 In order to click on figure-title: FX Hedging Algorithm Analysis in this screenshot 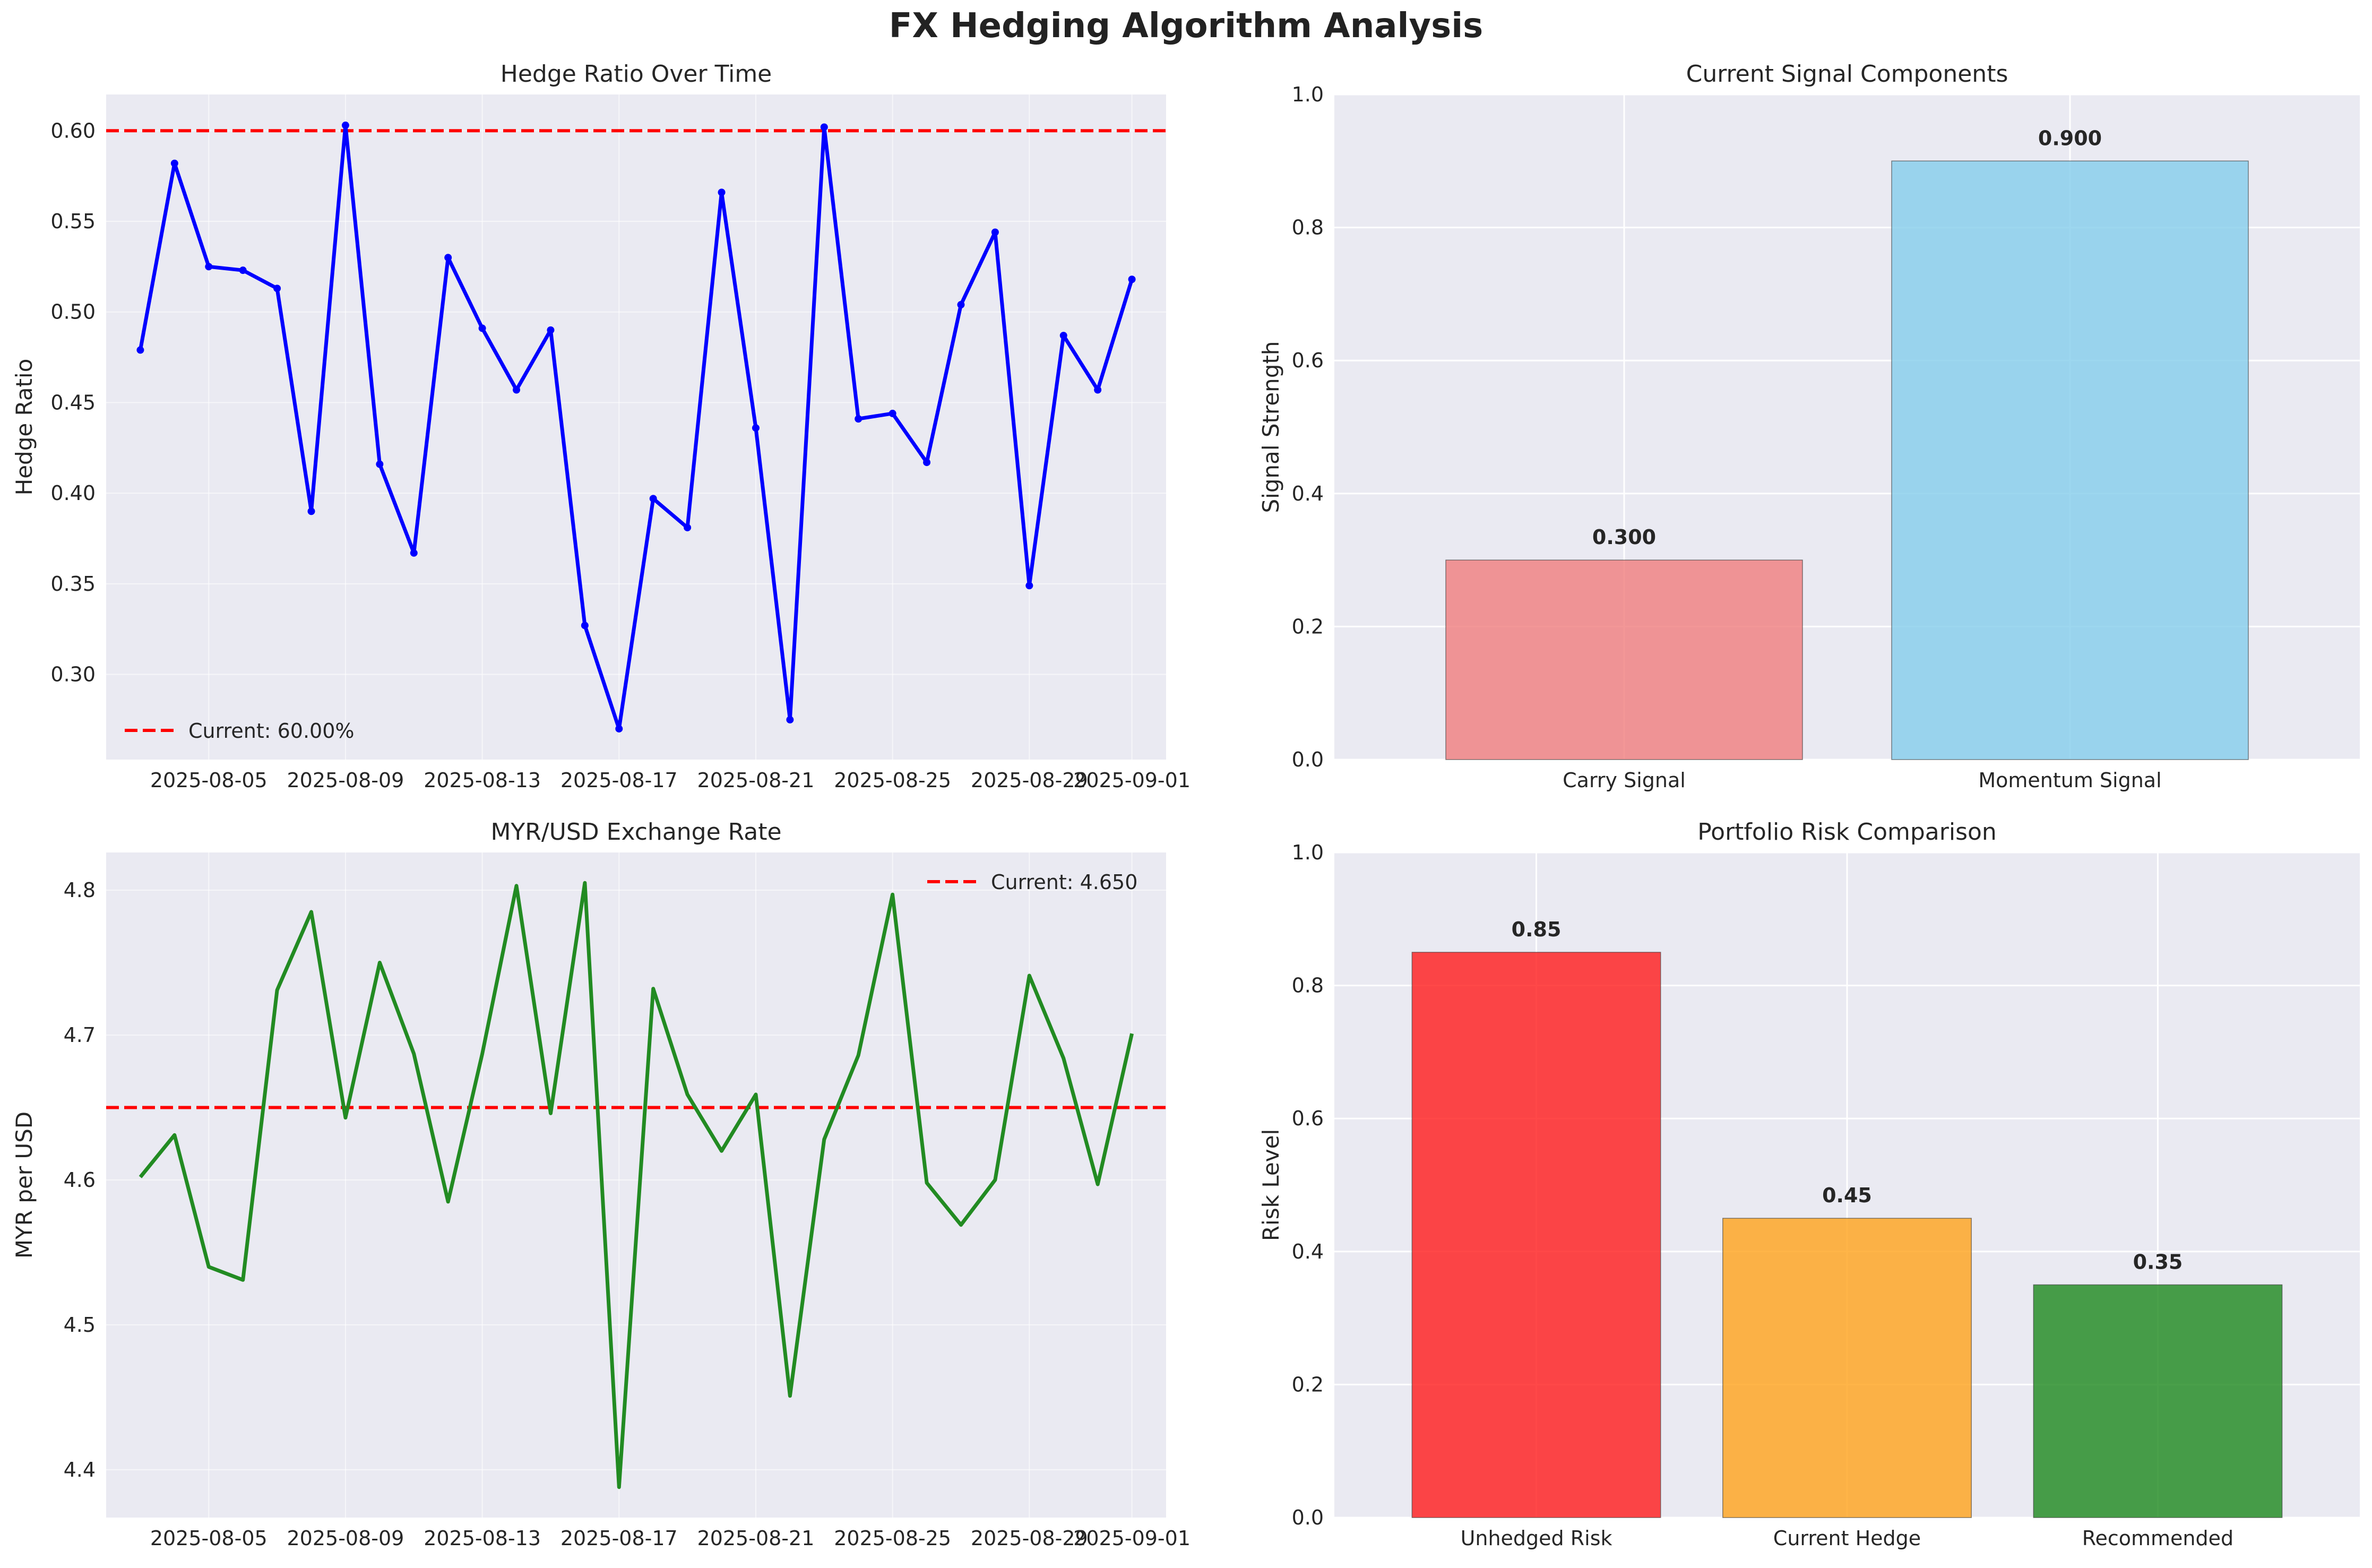, I will do `click(1186, 26)`.